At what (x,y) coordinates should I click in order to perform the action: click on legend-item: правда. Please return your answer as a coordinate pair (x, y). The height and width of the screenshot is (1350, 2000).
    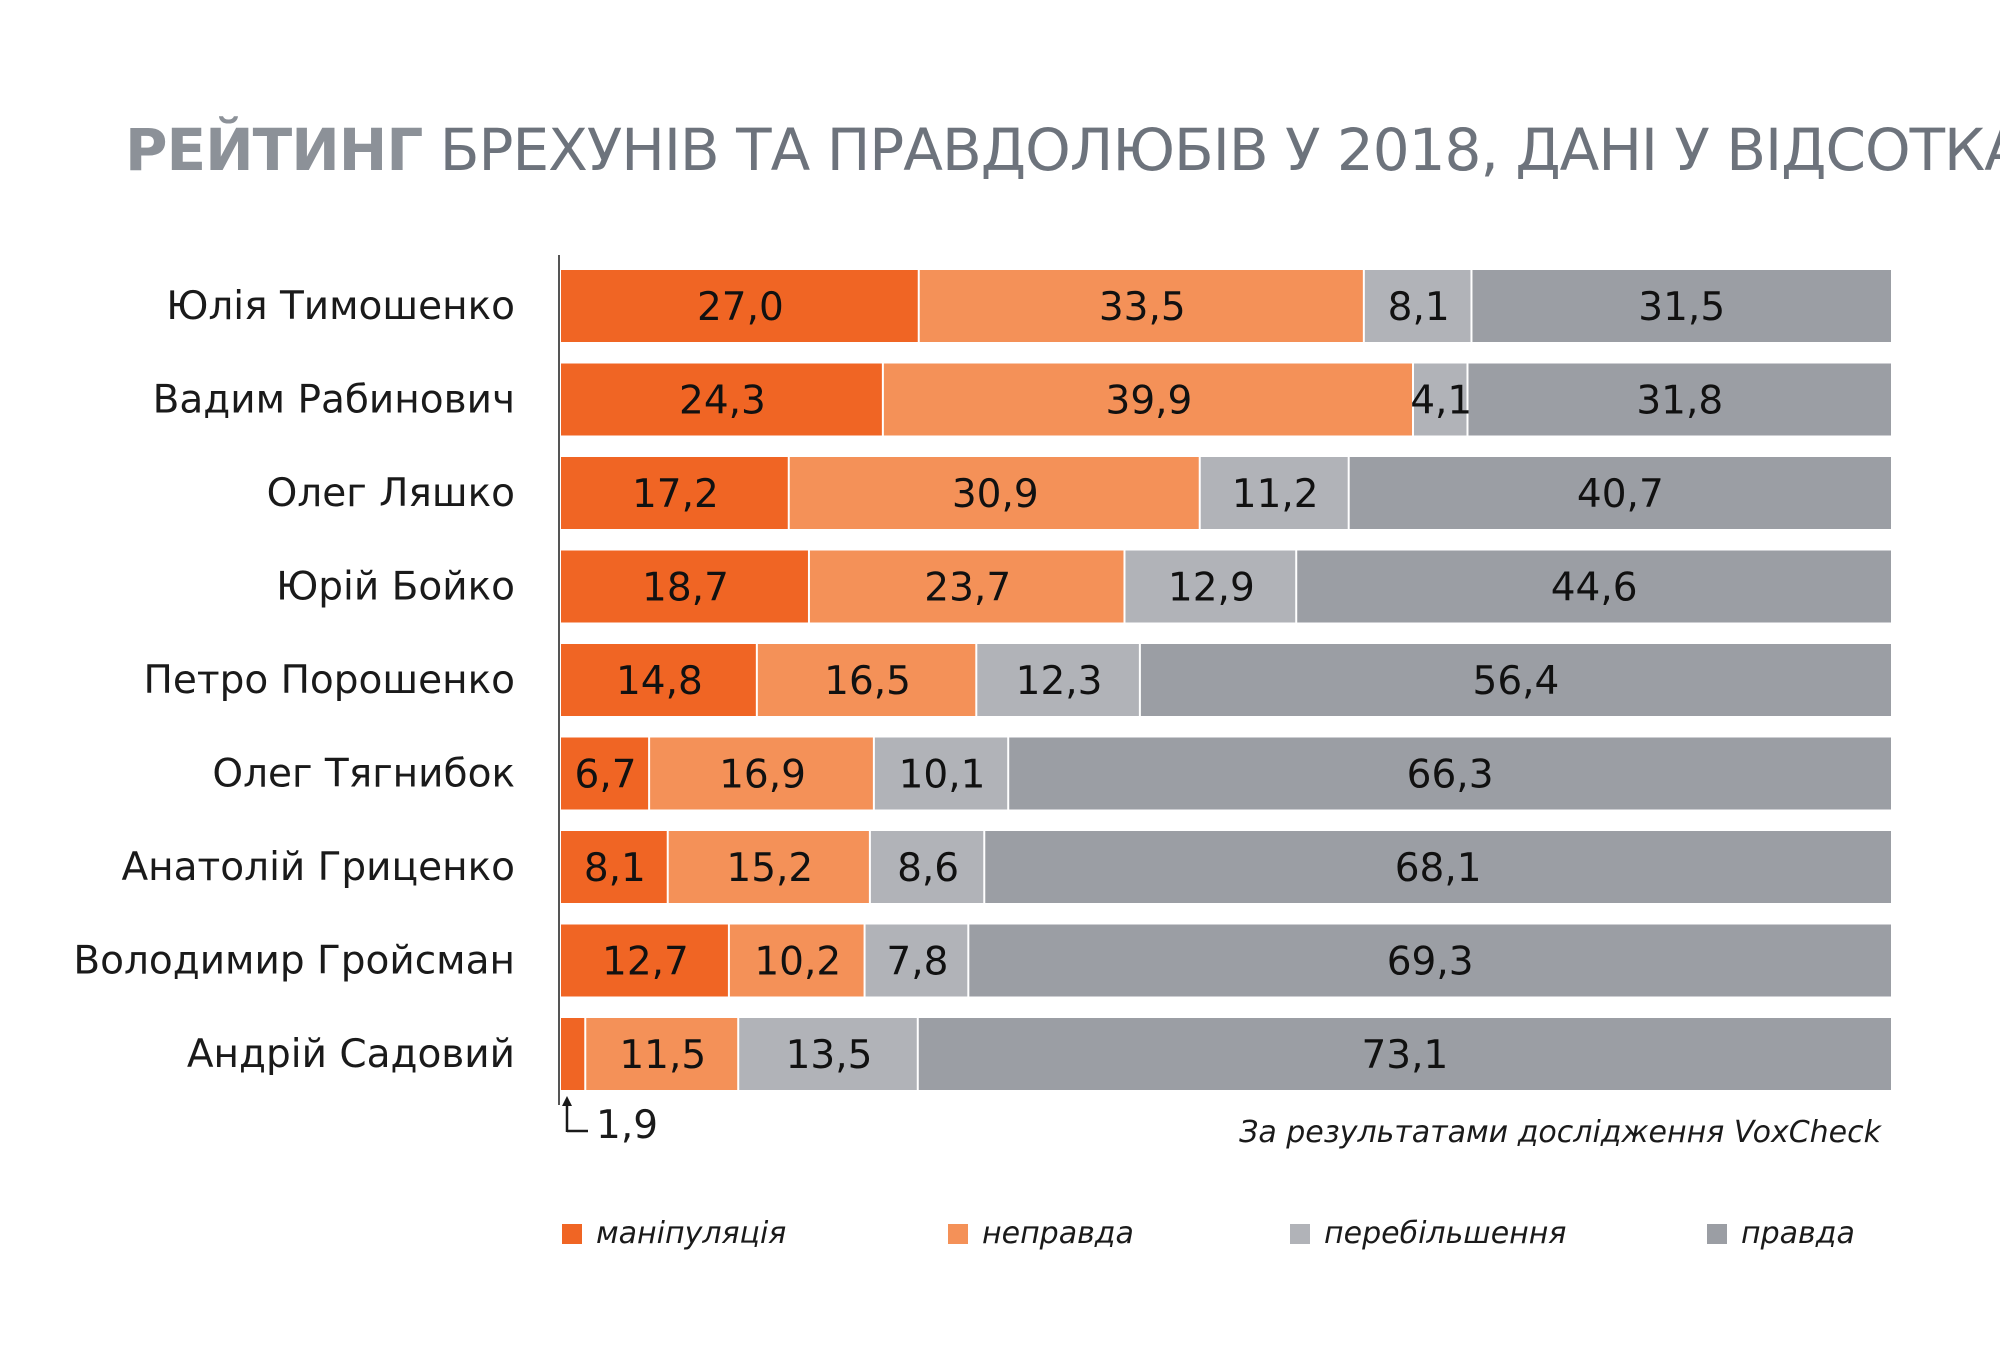
    Looking at the image, I should click on (1781, 1233).